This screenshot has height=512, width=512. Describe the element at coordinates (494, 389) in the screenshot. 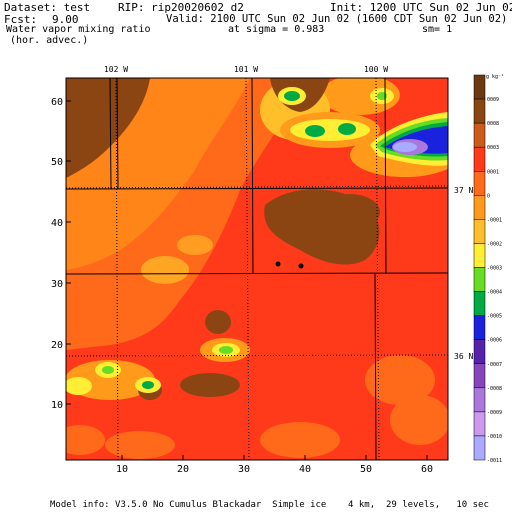

I see `legend-level-label: -0008` at that location.